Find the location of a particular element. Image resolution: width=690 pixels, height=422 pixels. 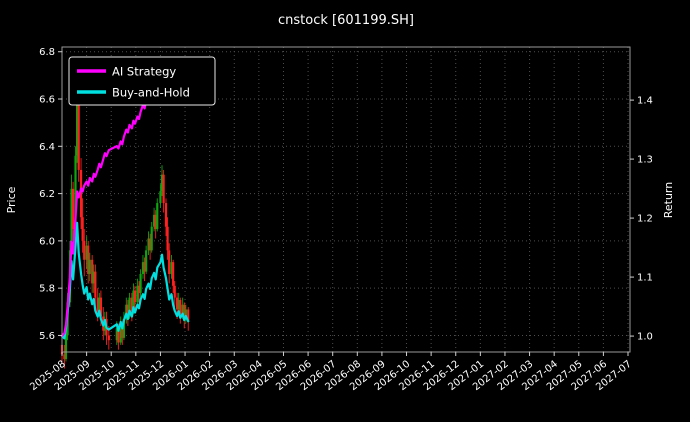

y-tick-label-right: 1.2 is located at coordinates (645, 219).